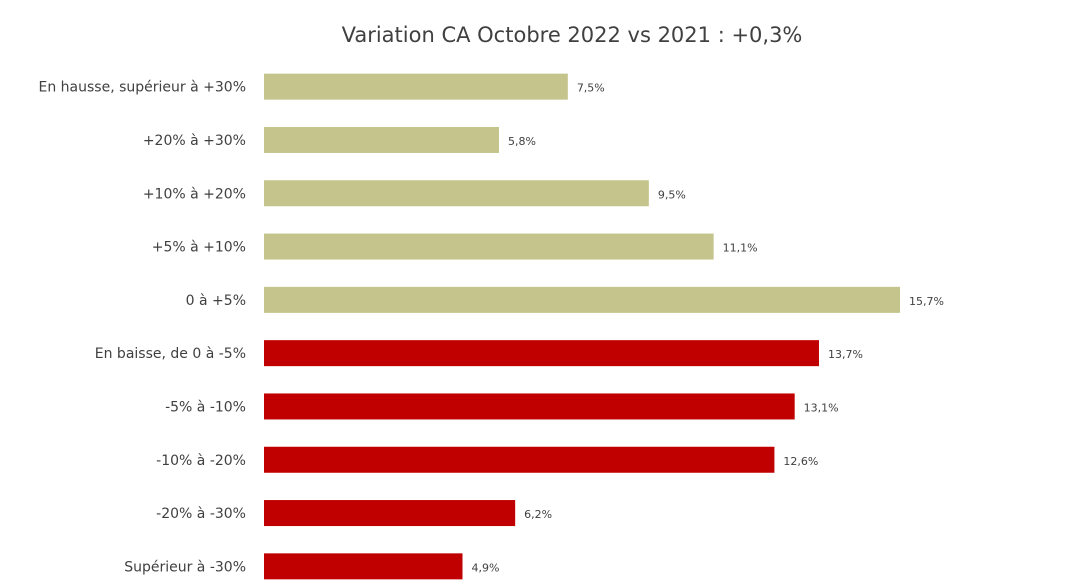 This screenshot has width=1090, height=583. I want to click on data-label: 5,8%, so click(522, 141).